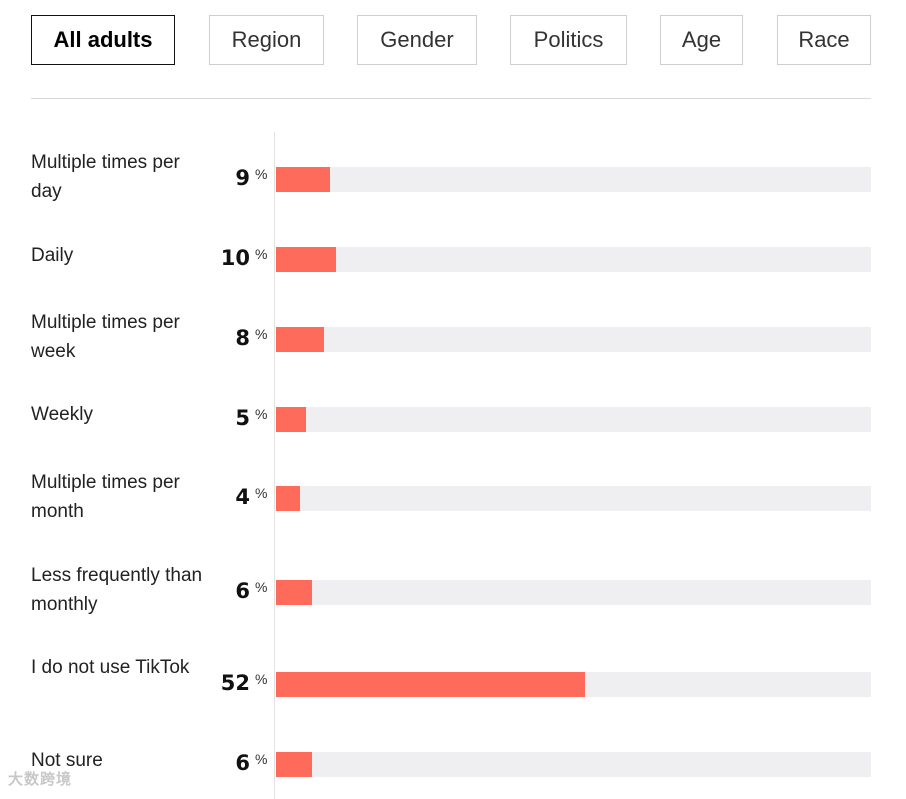  I want to click on category-label-weekly: Weekly, so click(62, 414).